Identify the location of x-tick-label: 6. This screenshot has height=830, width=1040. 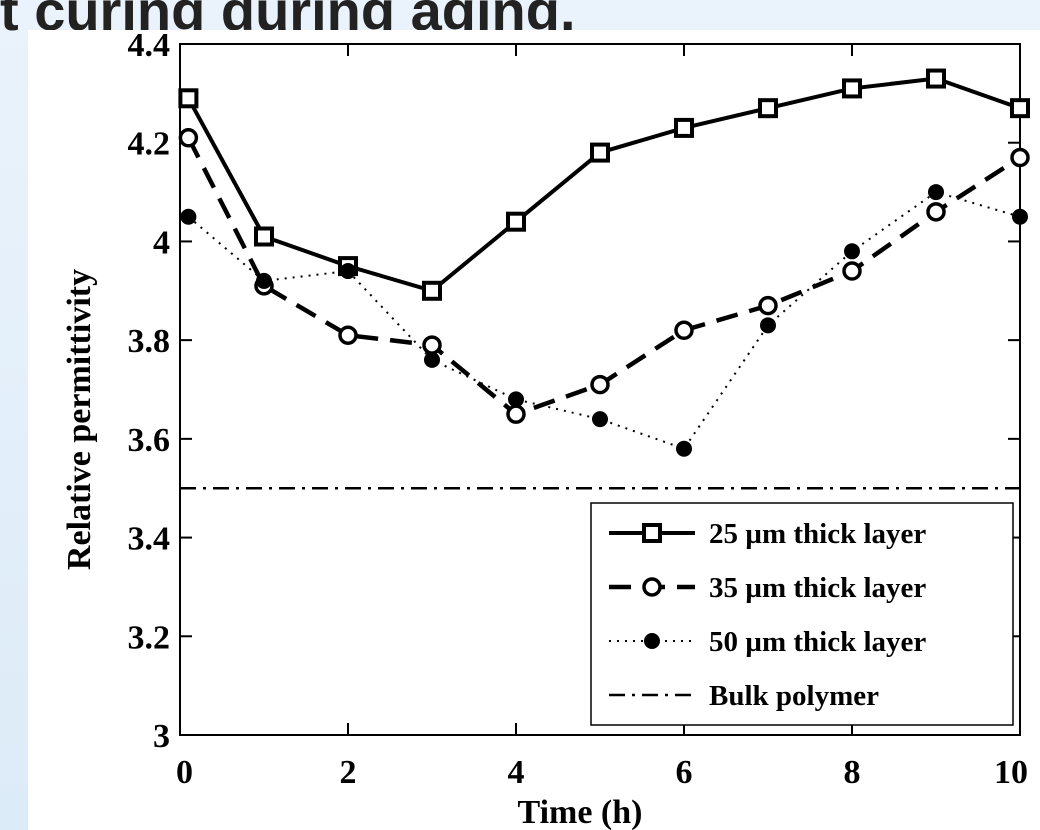
(684, 772).